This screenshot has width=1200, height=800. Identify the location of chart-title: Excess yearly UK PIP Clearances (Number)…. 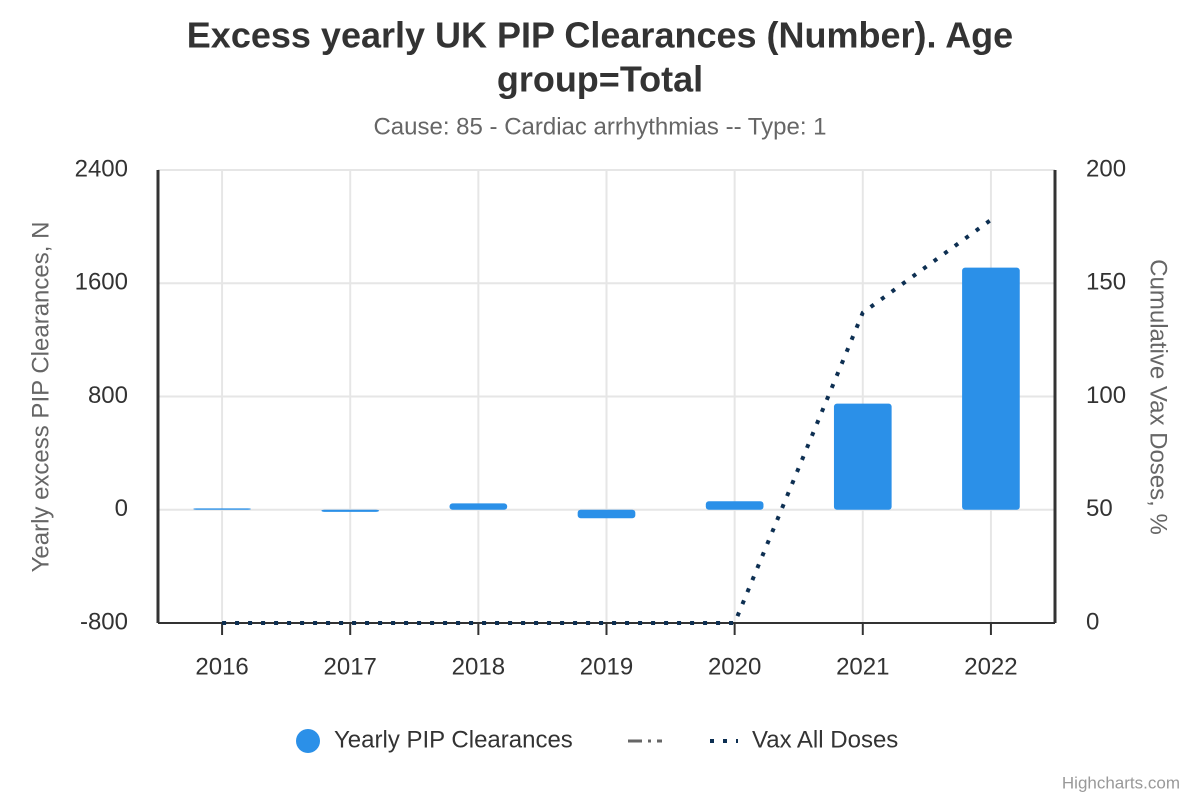
(600, 35).